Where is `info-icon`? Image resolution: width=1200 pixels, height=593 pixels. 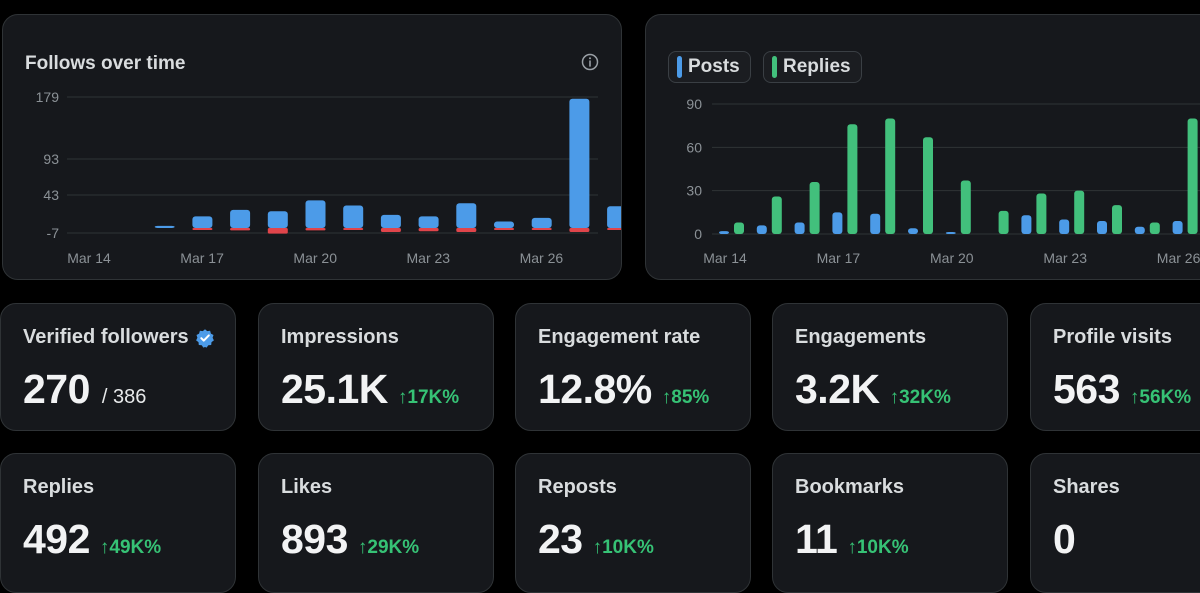
info-icon is located at coordinates (590, 62).